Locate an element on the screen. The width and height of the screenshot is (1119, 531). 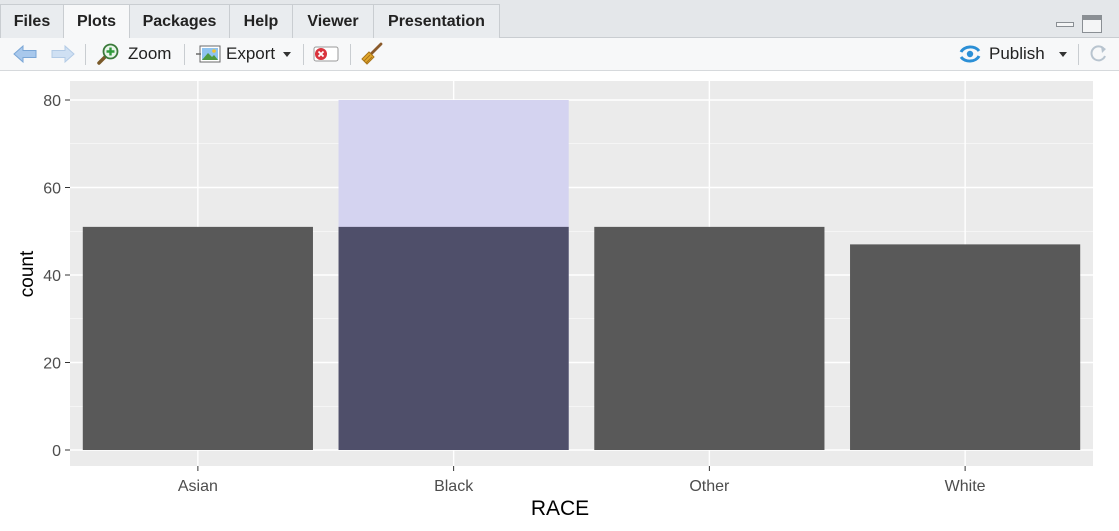
export-button: Export is located at coordinates (244, 54).